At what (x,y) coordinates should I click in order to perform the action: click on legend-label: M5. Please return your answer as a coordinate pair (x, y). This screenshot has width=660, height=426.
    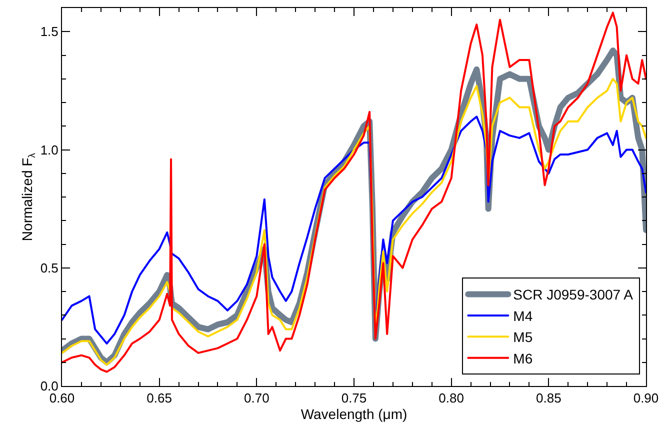
    Looking at the image, I should click on (523, 337).